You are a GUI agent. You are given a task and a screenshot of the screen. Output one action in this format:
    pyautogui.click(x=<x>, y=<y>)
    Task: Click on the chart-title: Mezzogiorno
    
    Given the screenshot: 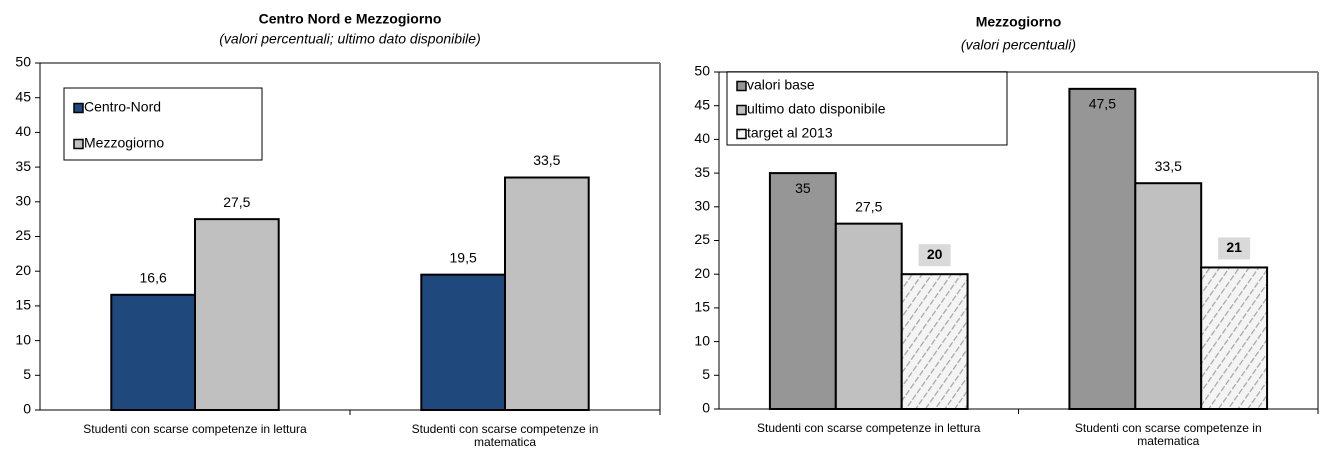 What is the action you would take?
    pyautogui.click(x=1019, y=22)
    